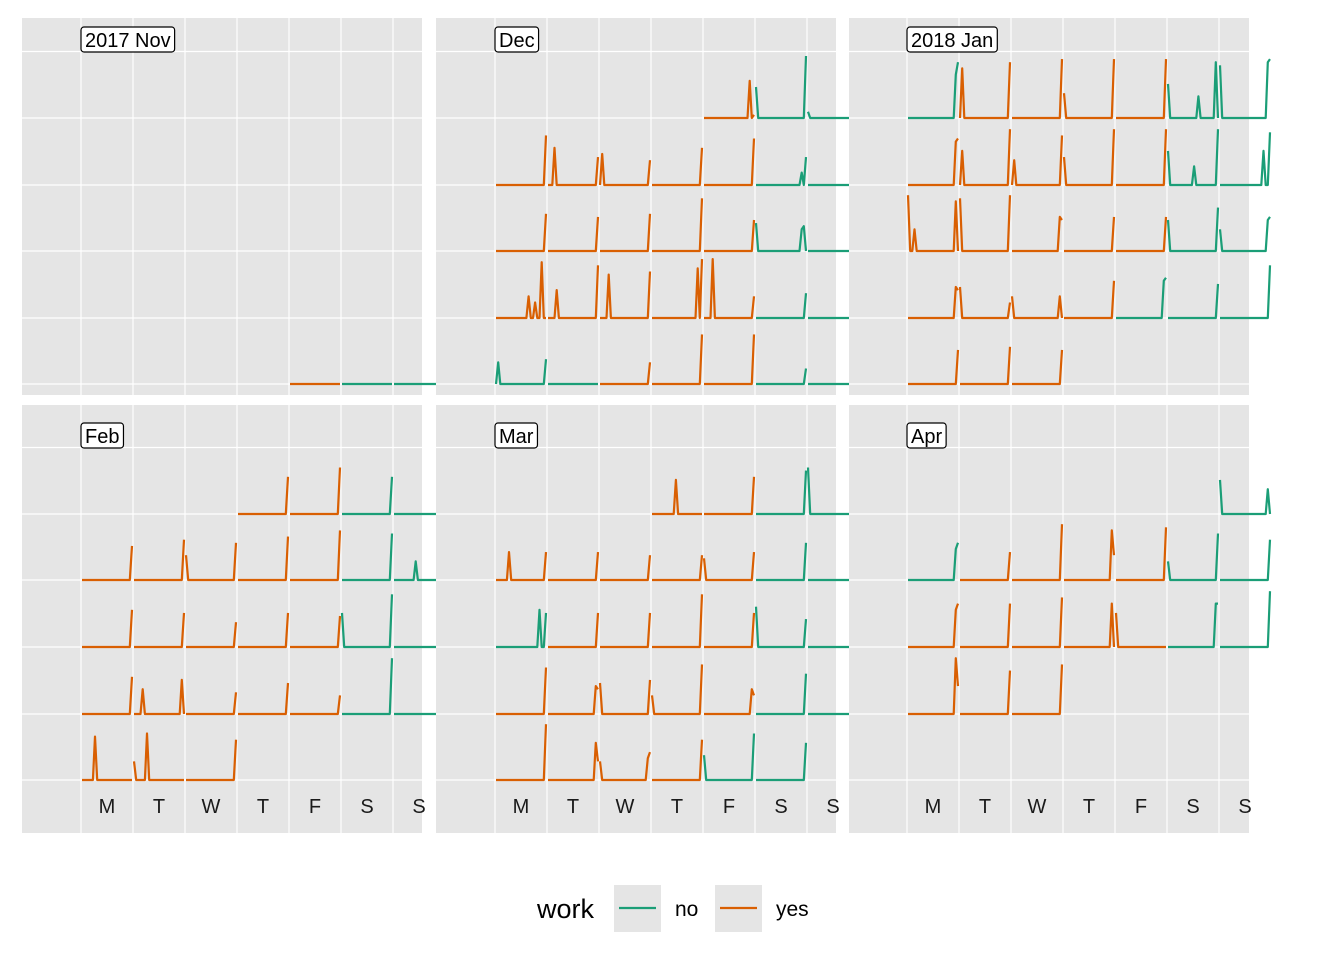  I want to click on panel-2017-nov: 2017 Nov, so click(234, 206).